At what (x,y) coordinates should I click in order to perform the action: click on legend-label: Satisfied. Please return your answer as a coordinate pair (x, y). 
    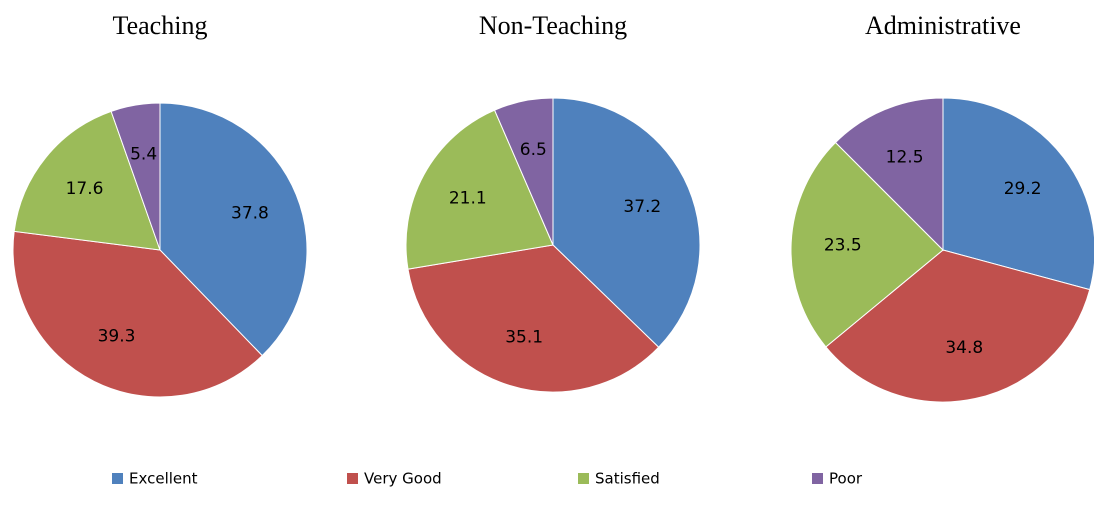
    Looking at the image, I should click on (627, 479).